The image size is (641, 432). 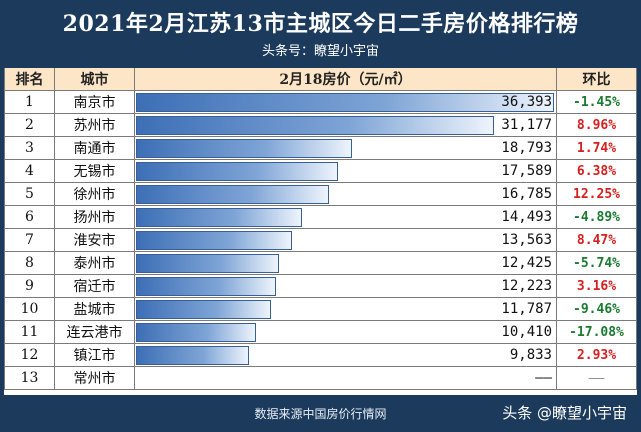 I want to click on city-cell: 扬州市, so click(x=95, y=217).